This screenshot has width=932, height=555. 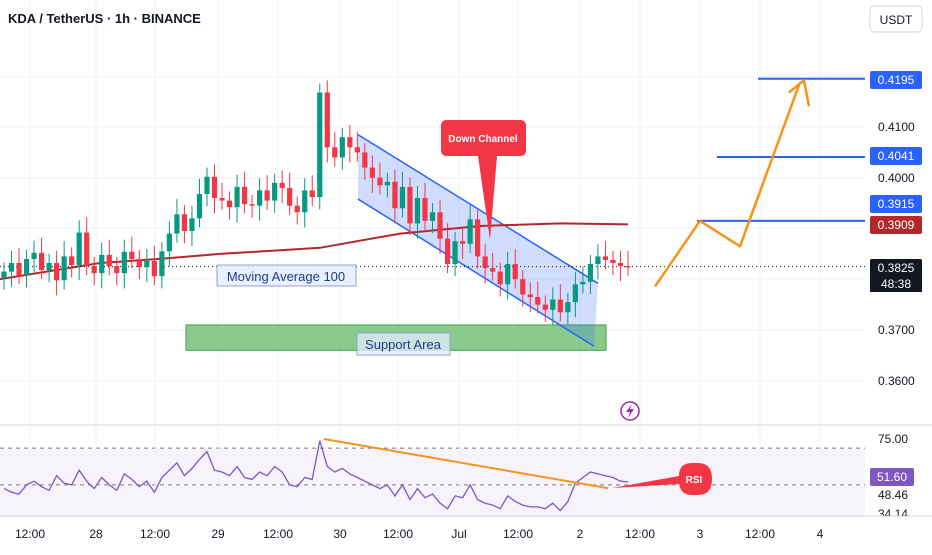 What do you see at coordinates (466, 464) in the screenshot?
I see `rsi-trendline` at bounding box center [466, 464].